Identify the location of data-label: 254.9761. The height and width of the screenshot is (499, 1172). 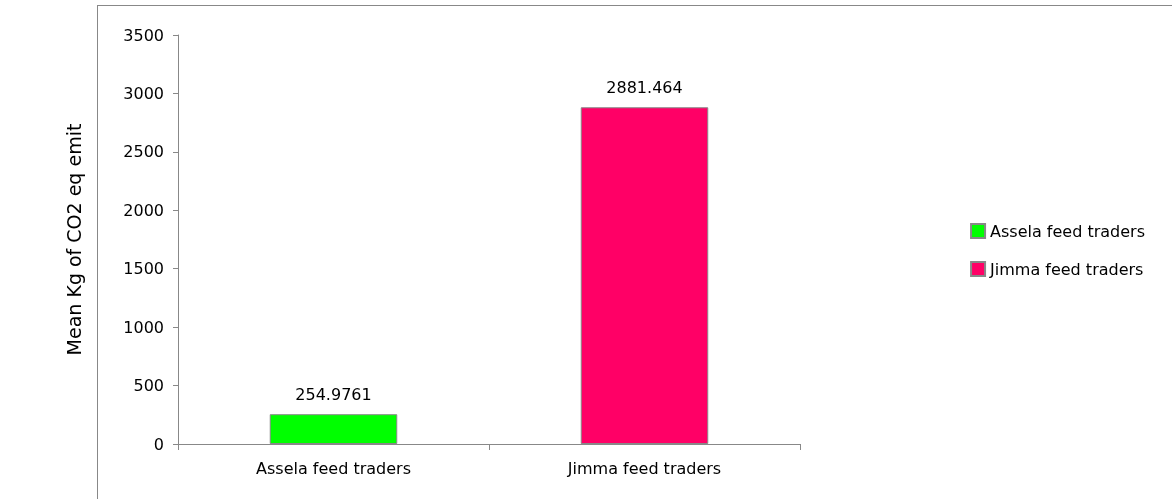
(333, 394).